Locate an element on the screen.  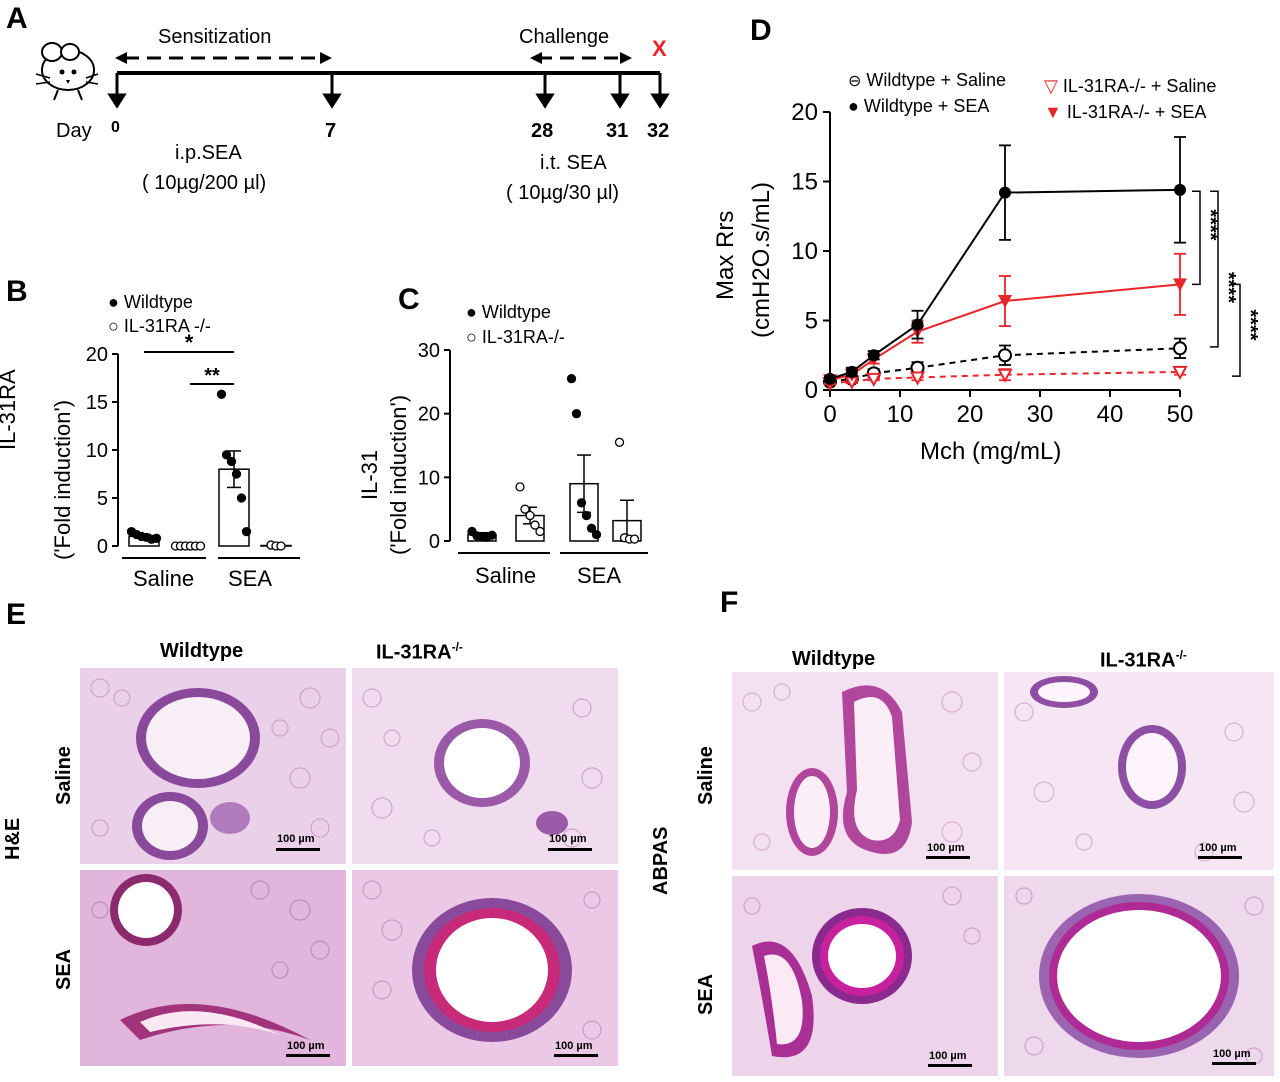
he-wildtype-saline-image: 100 µm is located at coordinates (213, 766).